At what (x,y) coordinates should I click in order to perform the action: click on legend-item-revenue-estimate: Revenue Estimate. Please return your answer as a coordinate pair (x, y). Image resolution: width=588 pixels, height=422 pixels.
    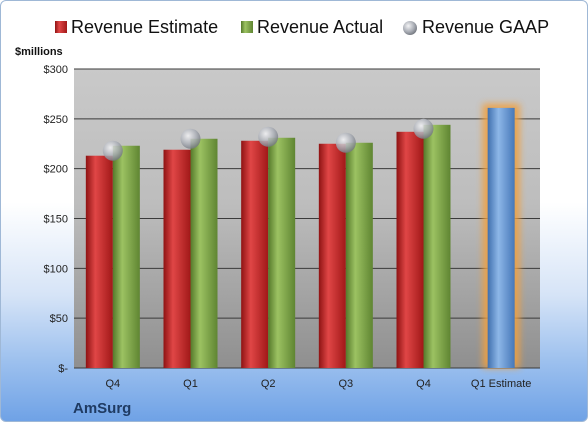
    Looking at the image, I should click on (136, 27).